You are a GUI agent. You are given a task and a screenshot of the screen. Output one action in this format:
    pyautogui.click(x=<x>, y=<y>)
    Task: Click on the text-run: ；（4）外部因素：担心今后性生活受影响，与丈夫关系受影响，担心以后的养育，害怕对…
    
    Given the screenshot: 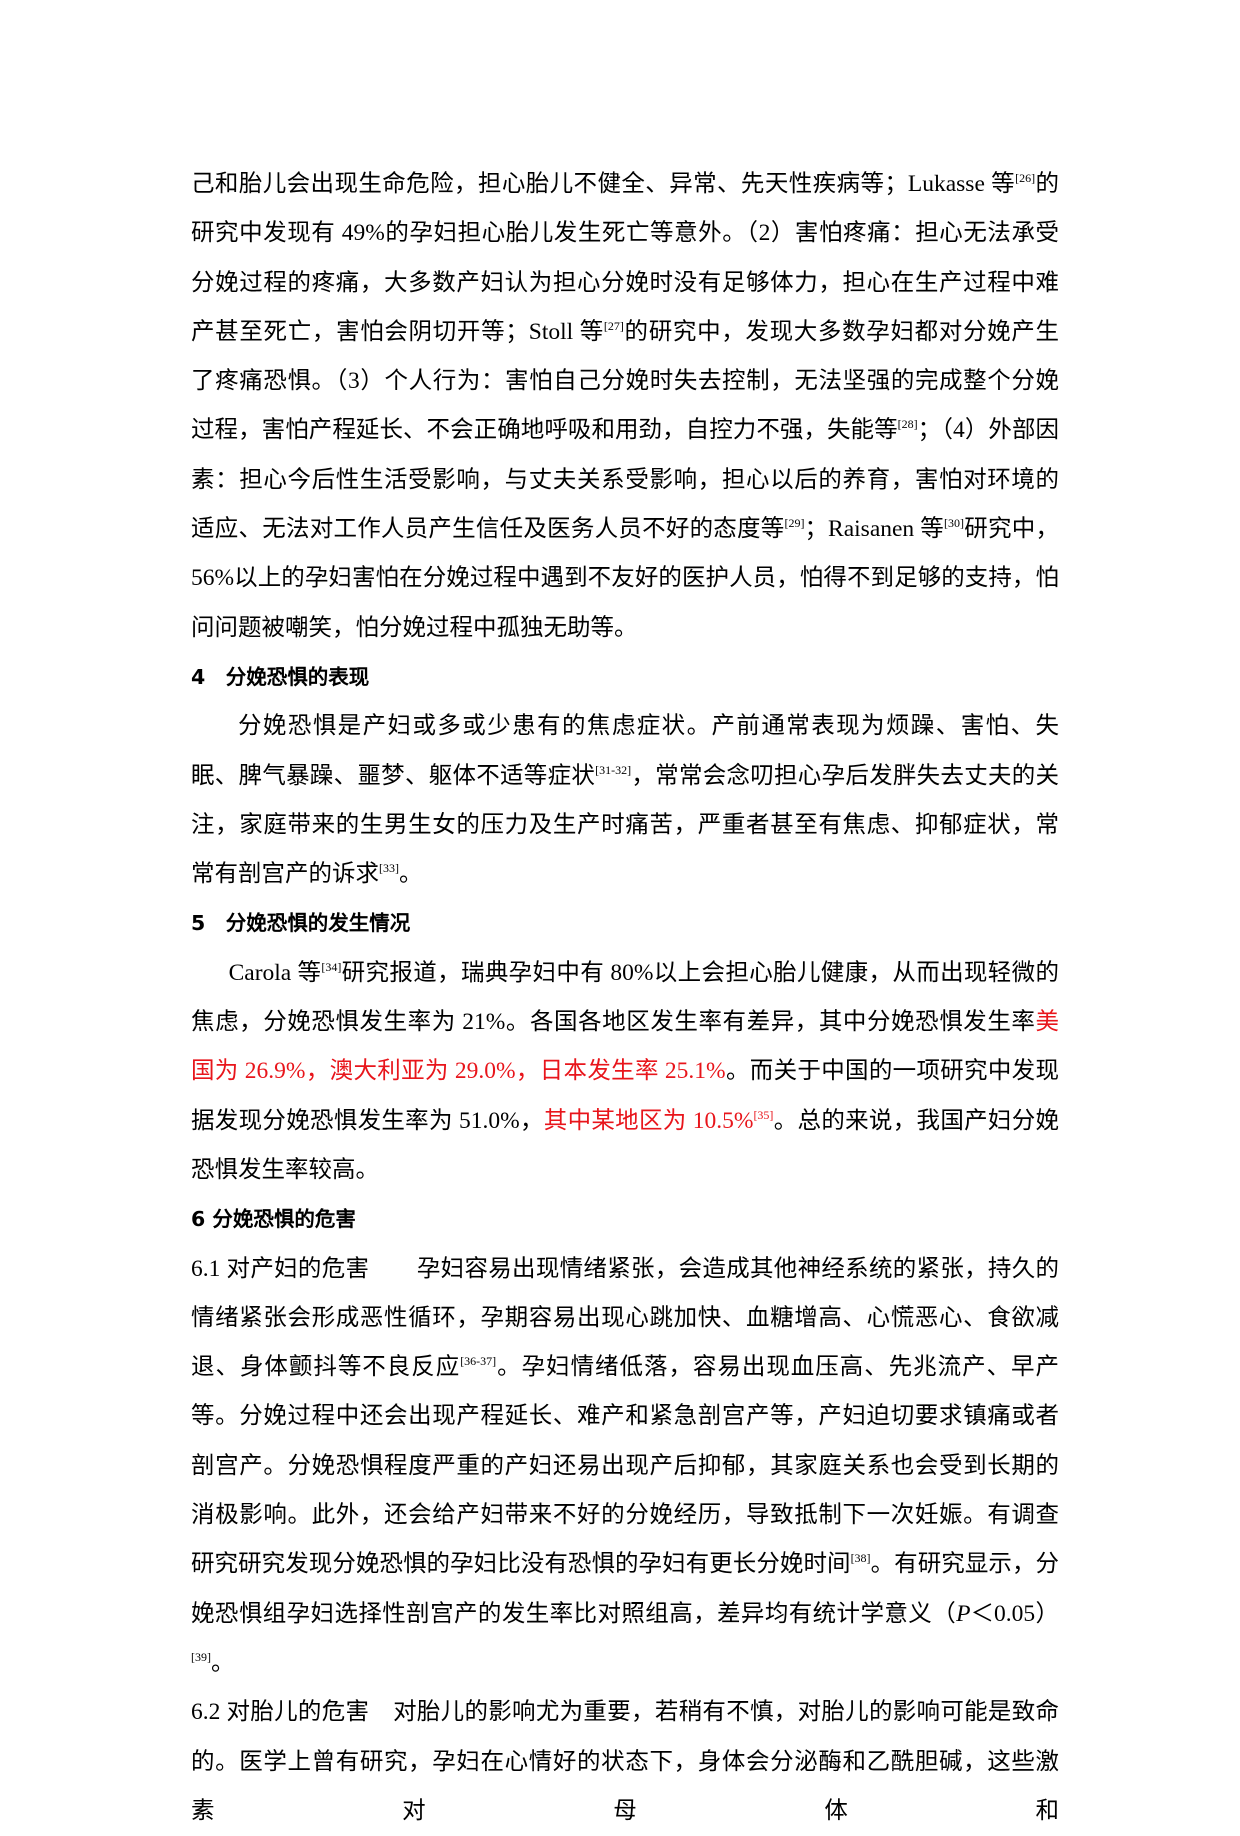 What is the action you would take?
    pyautogui.click(x=625, y=480)
    